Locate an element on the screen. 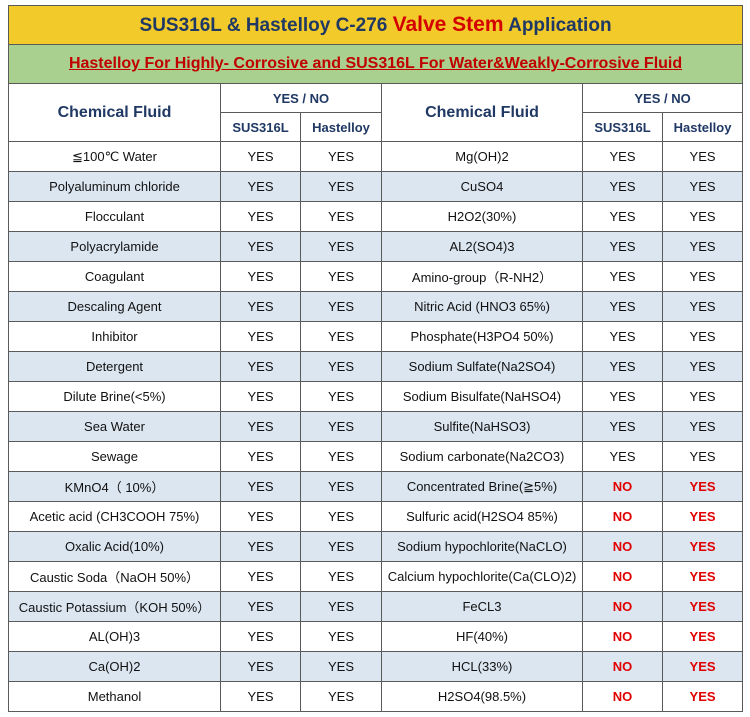  fluid-cell-left: Acetic acid (CH3COOH 75%) is located at coordinates (114, 516).